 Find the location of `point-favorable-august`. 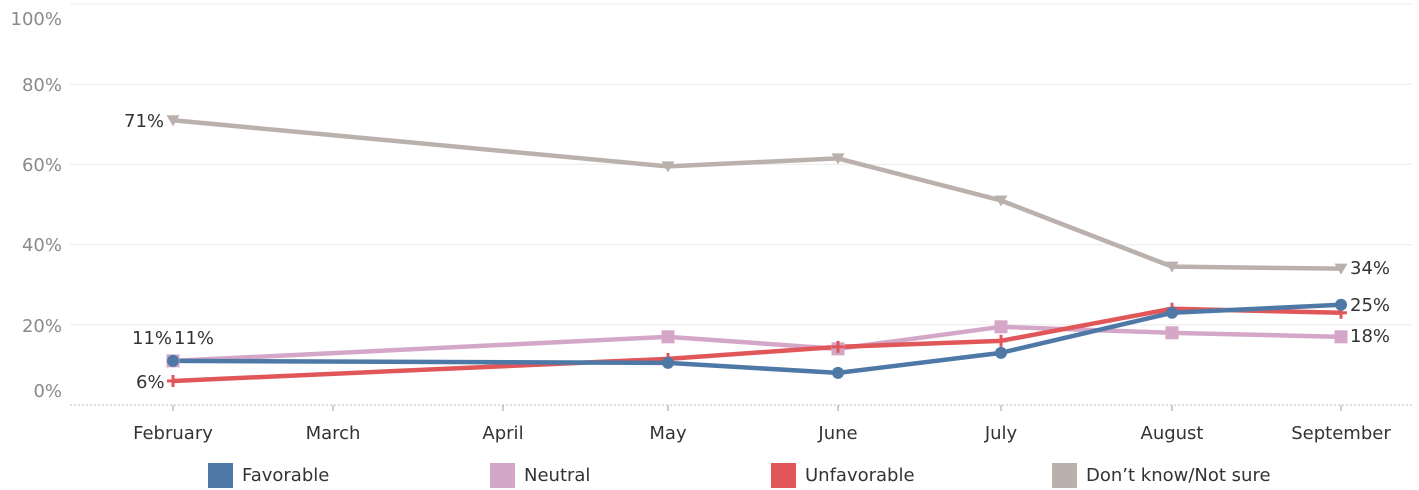

point-favorable-august is located at coordinates (1172, 312).